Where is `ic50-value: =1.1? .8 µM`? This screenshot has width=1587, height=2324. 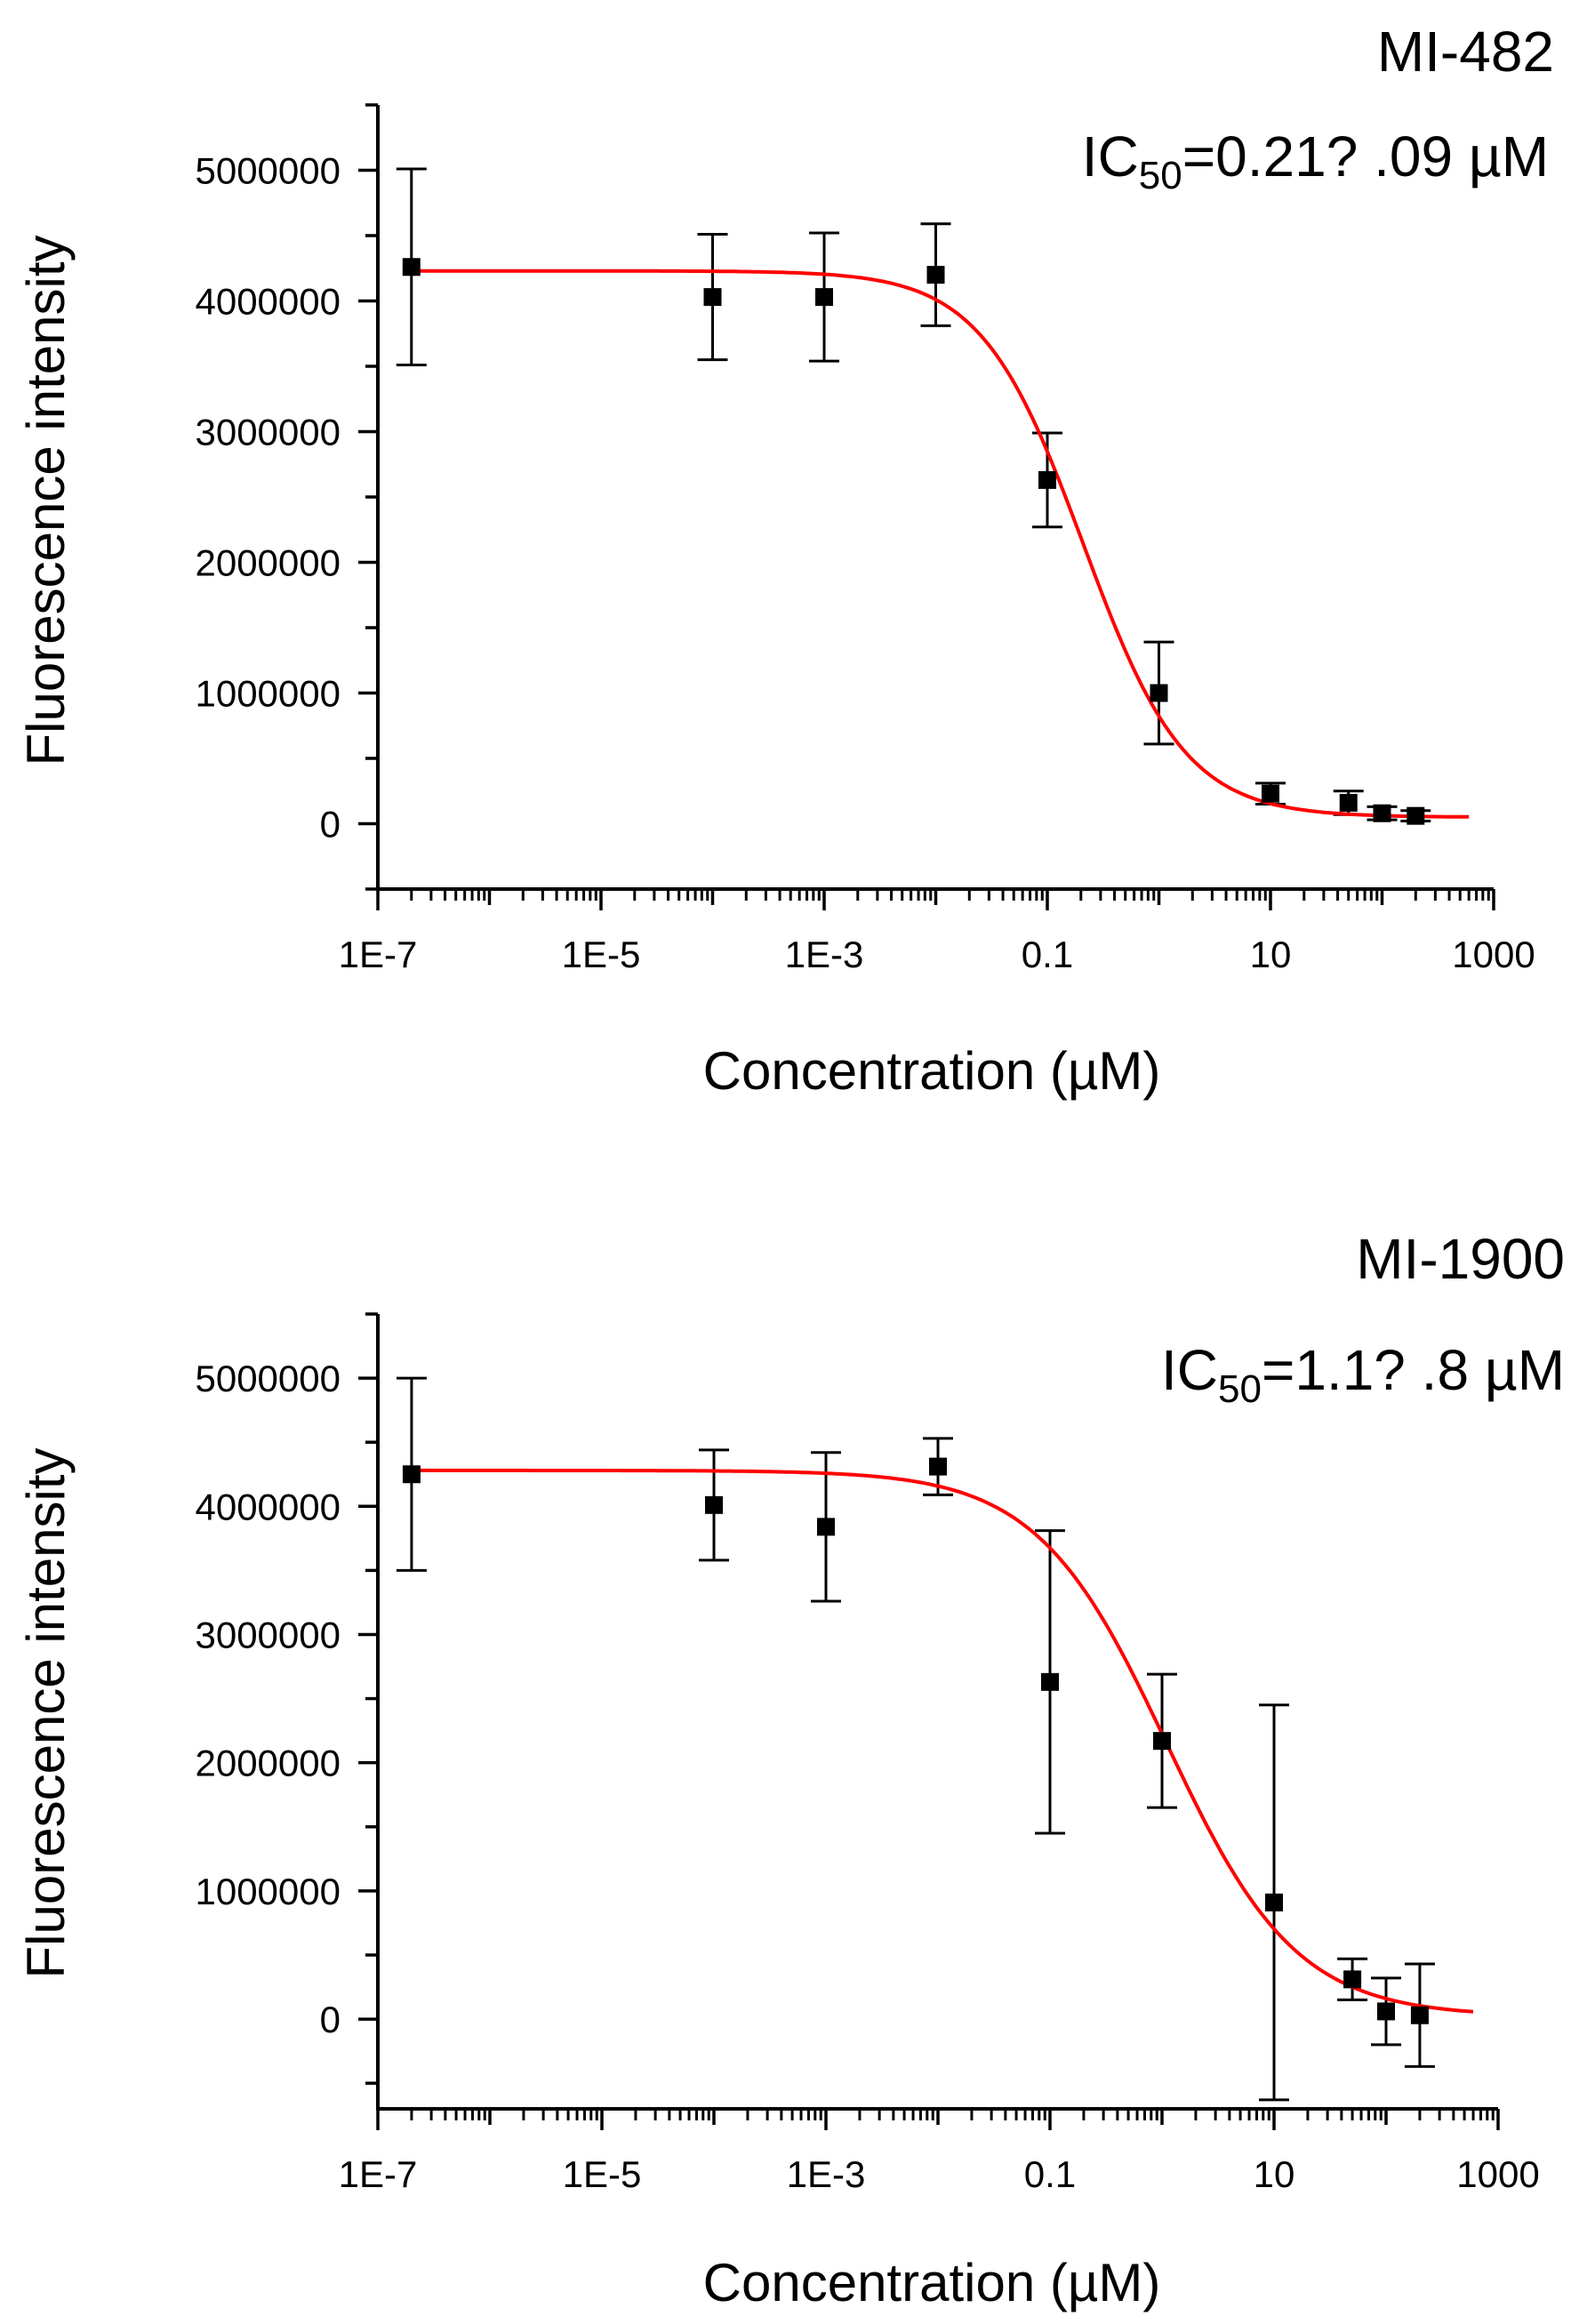 ic50-value: =1.1? .8 µM is located at coordinates (1413, 1370).